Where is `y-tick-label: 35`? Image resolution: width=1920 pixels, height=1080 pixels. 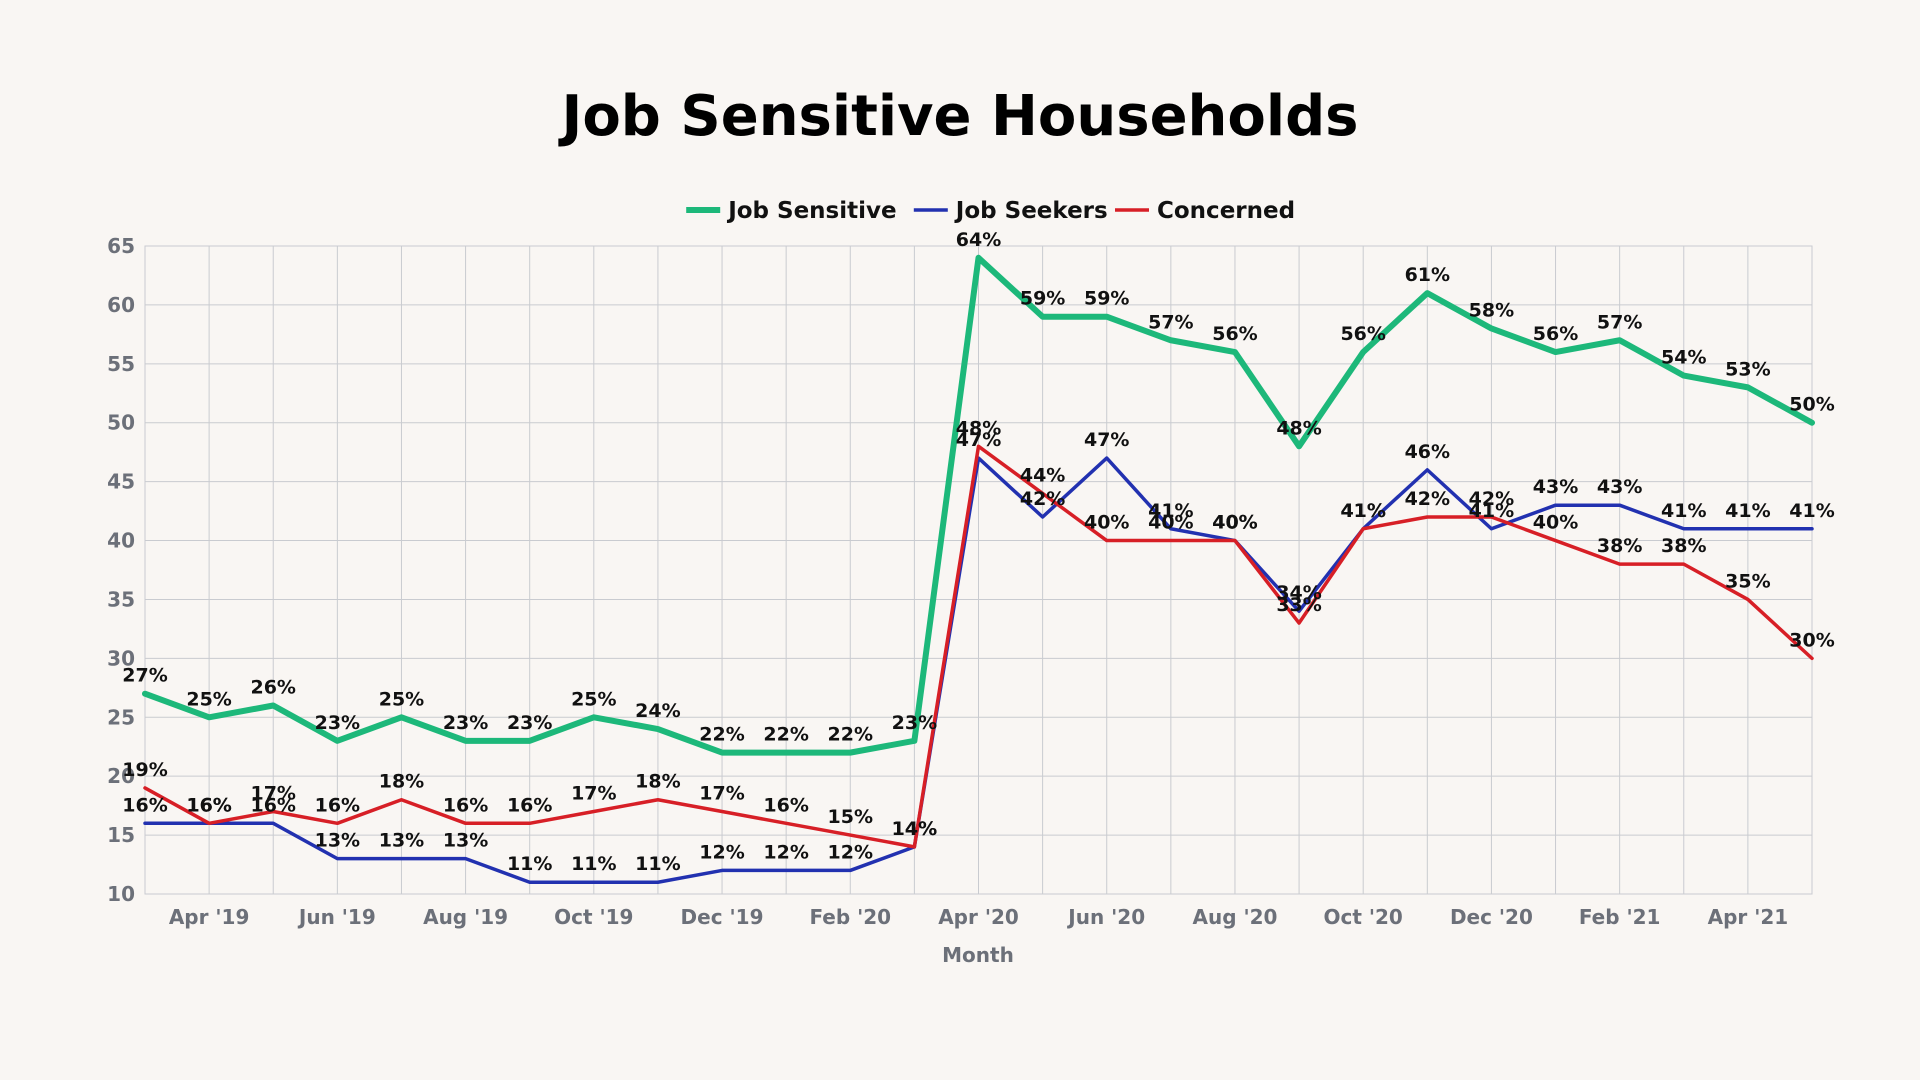
y-tick-label: 35 is located at coordinates (121, 599).